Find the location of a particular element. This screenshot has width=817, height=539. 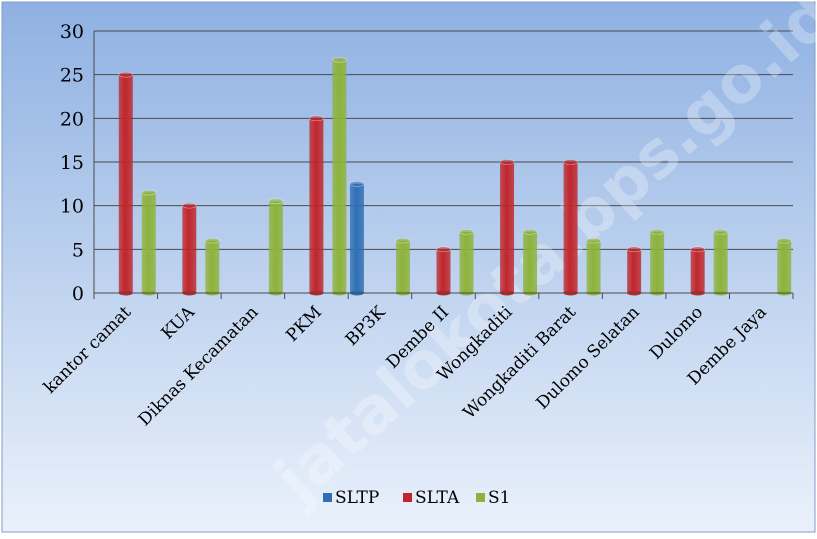

bar-sltp-bp3k is located at coordinates (357, 238).